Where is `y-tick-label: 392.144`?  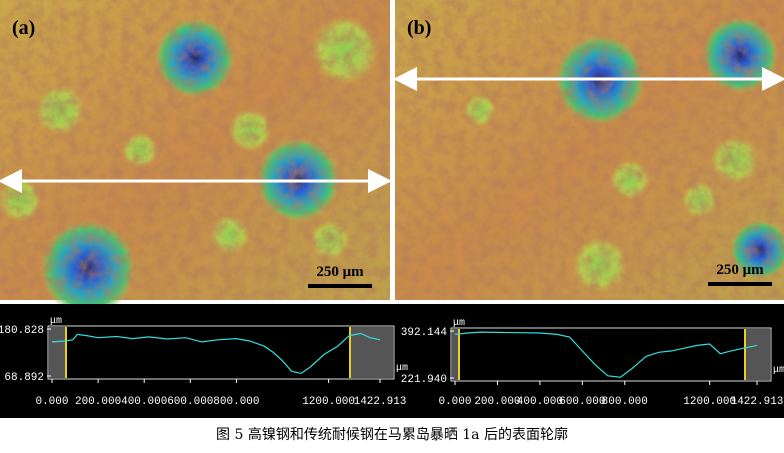
y-tick-label: 392.144 is located at coordinates (424, 333).